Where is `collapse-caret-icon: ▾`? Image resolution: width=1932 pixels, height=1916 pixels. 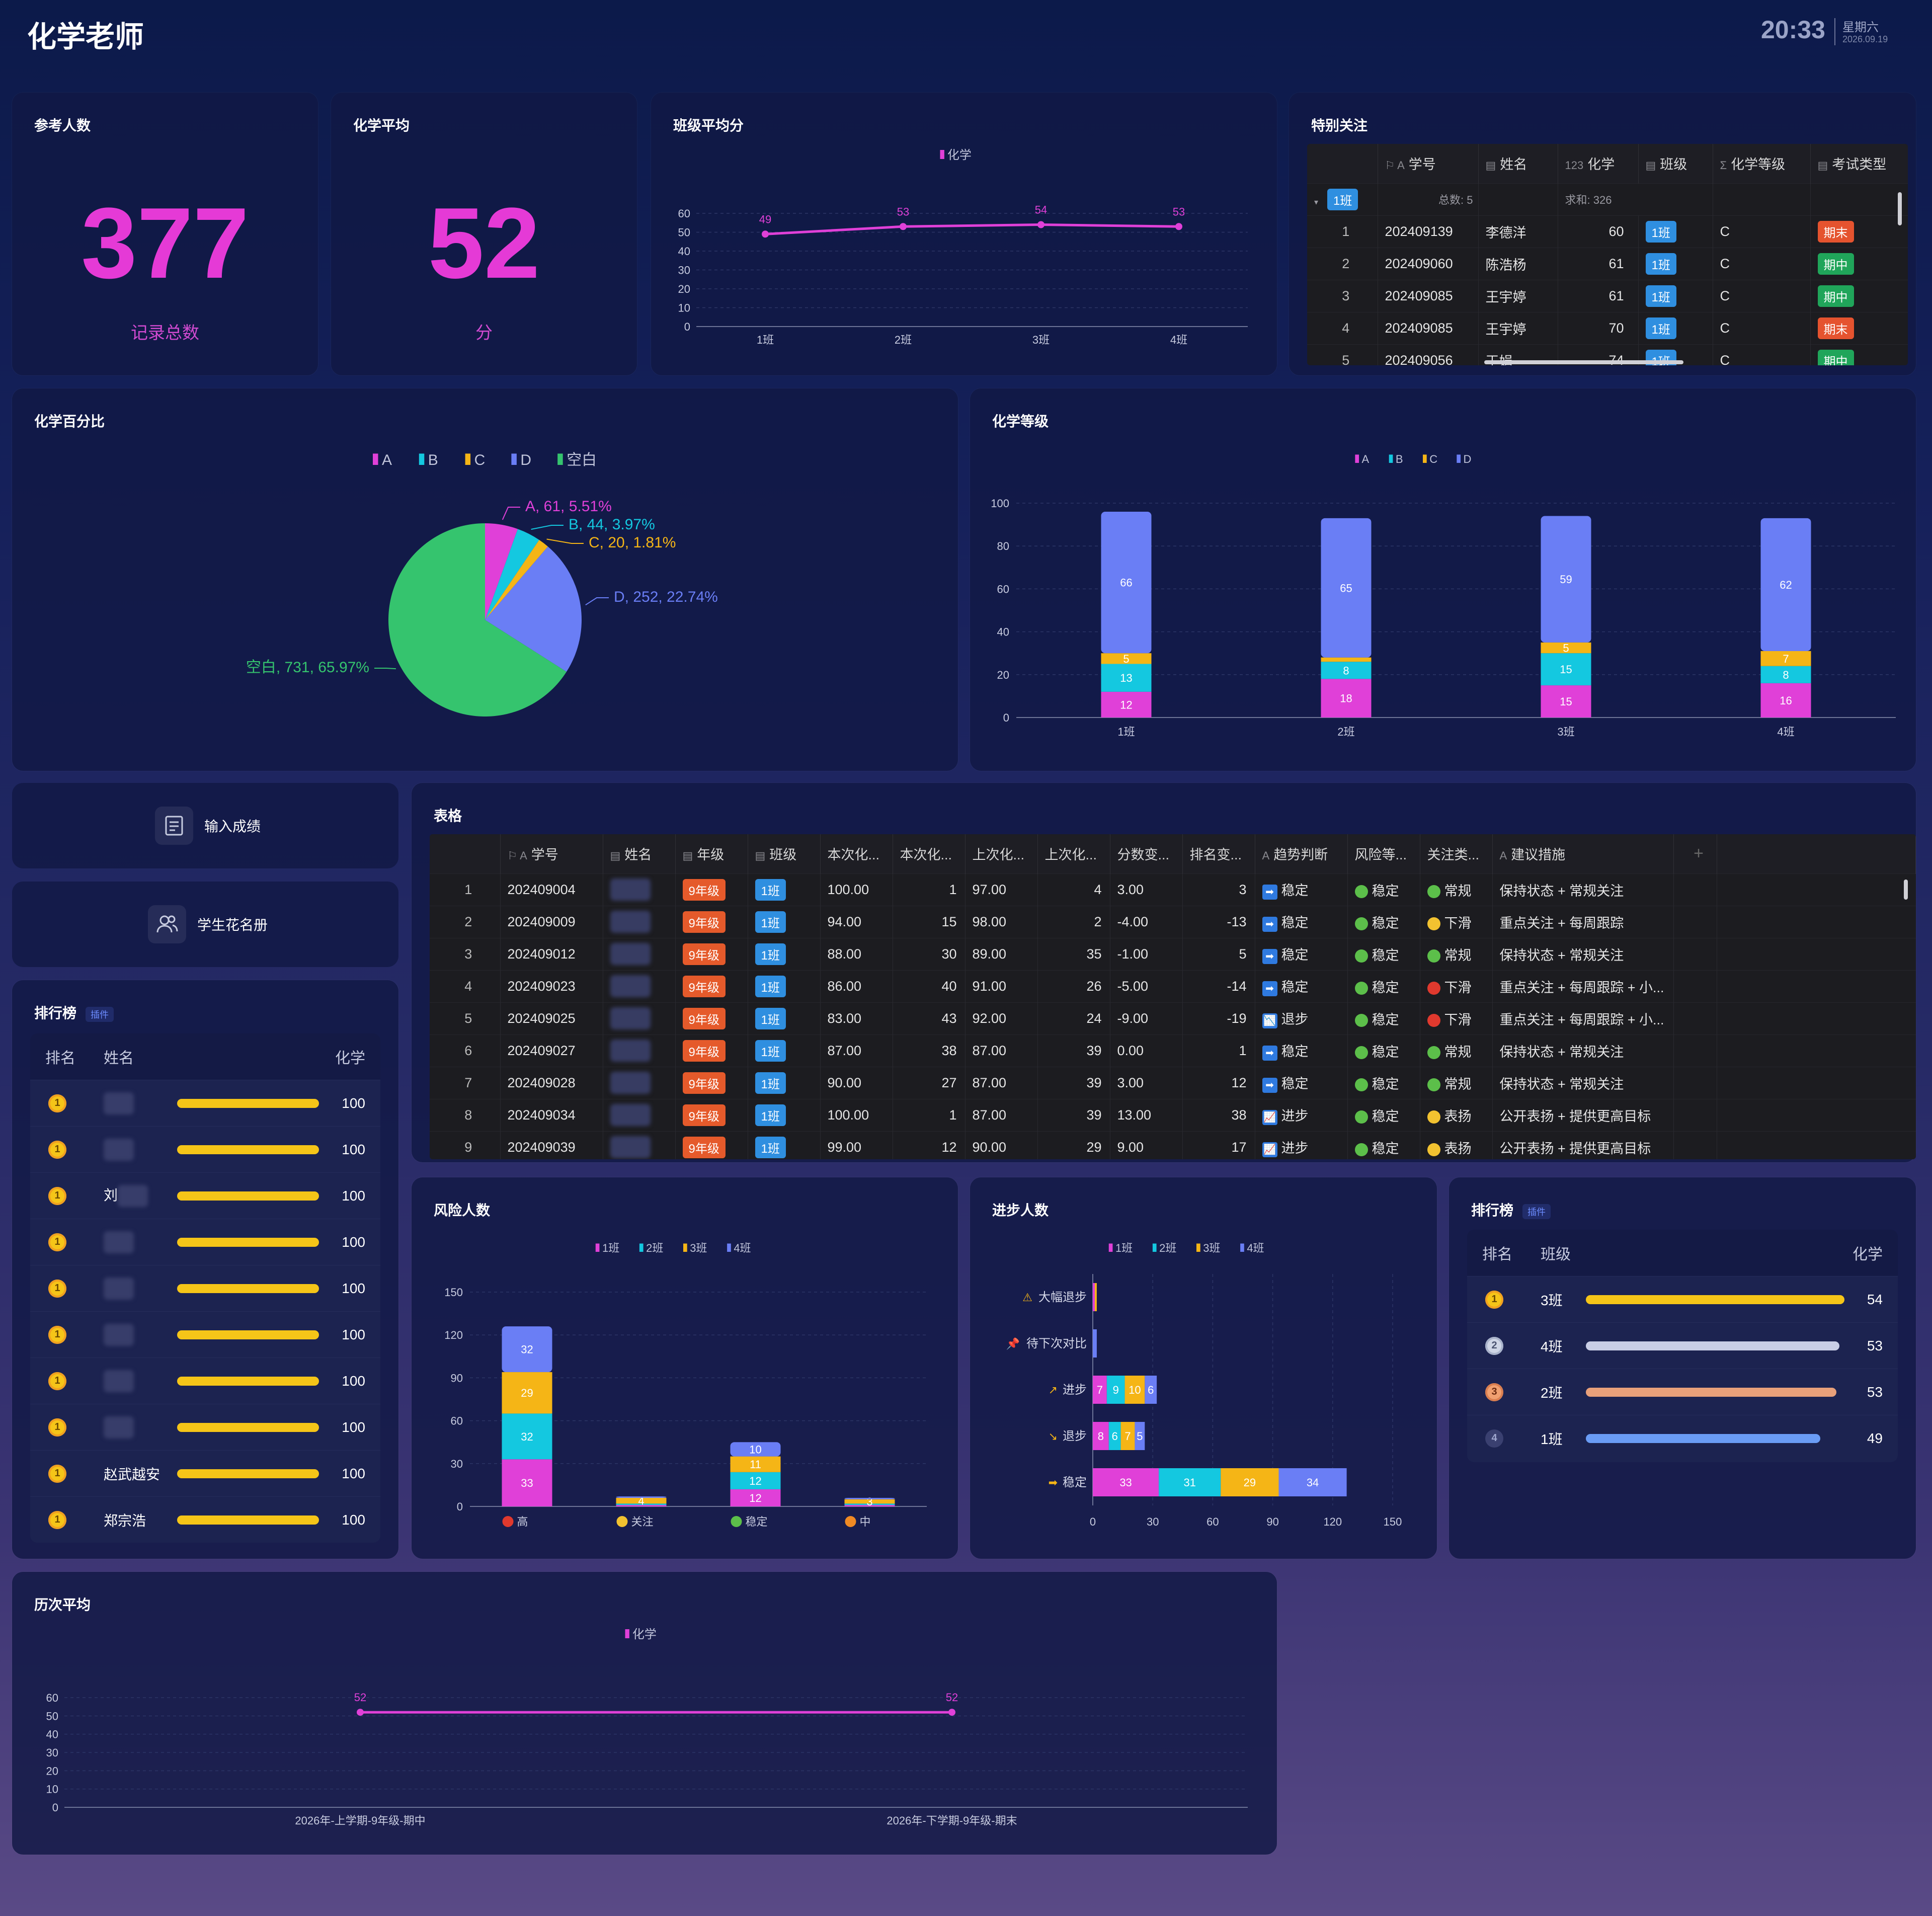 collapse-caret-icon: ▾ is located at coordinates (1316, 203).